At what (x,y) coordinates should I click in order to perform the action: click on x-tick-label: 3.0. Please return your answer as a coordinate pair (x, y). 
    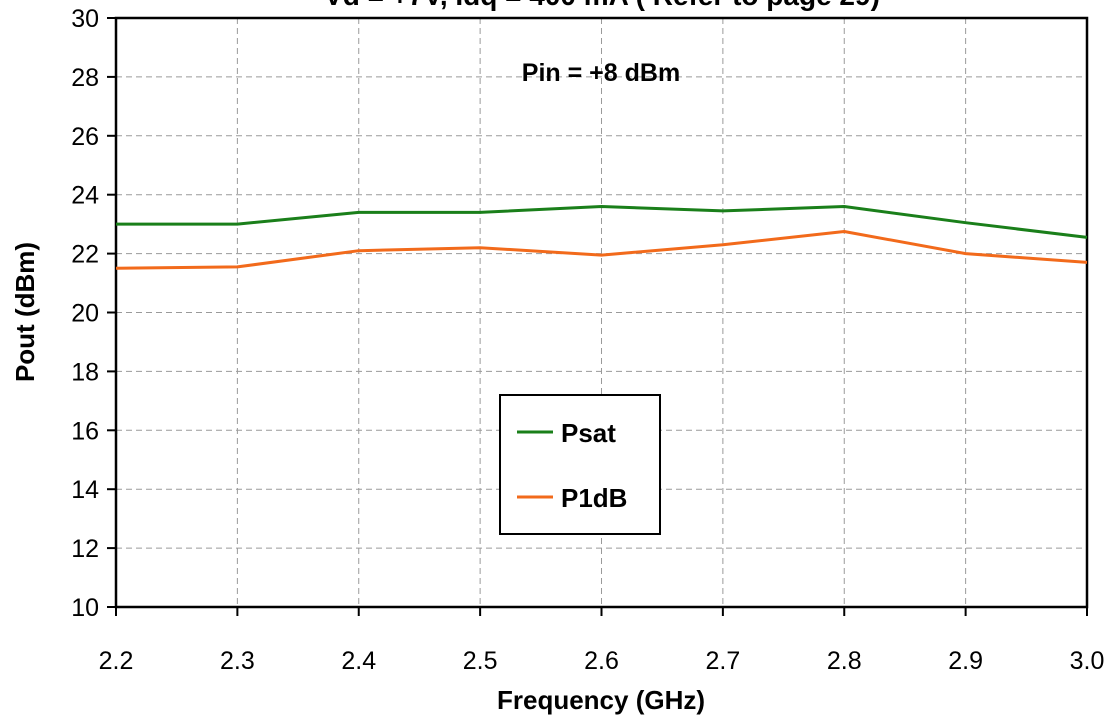
    Looking at the image, I should click on (1087, 661).